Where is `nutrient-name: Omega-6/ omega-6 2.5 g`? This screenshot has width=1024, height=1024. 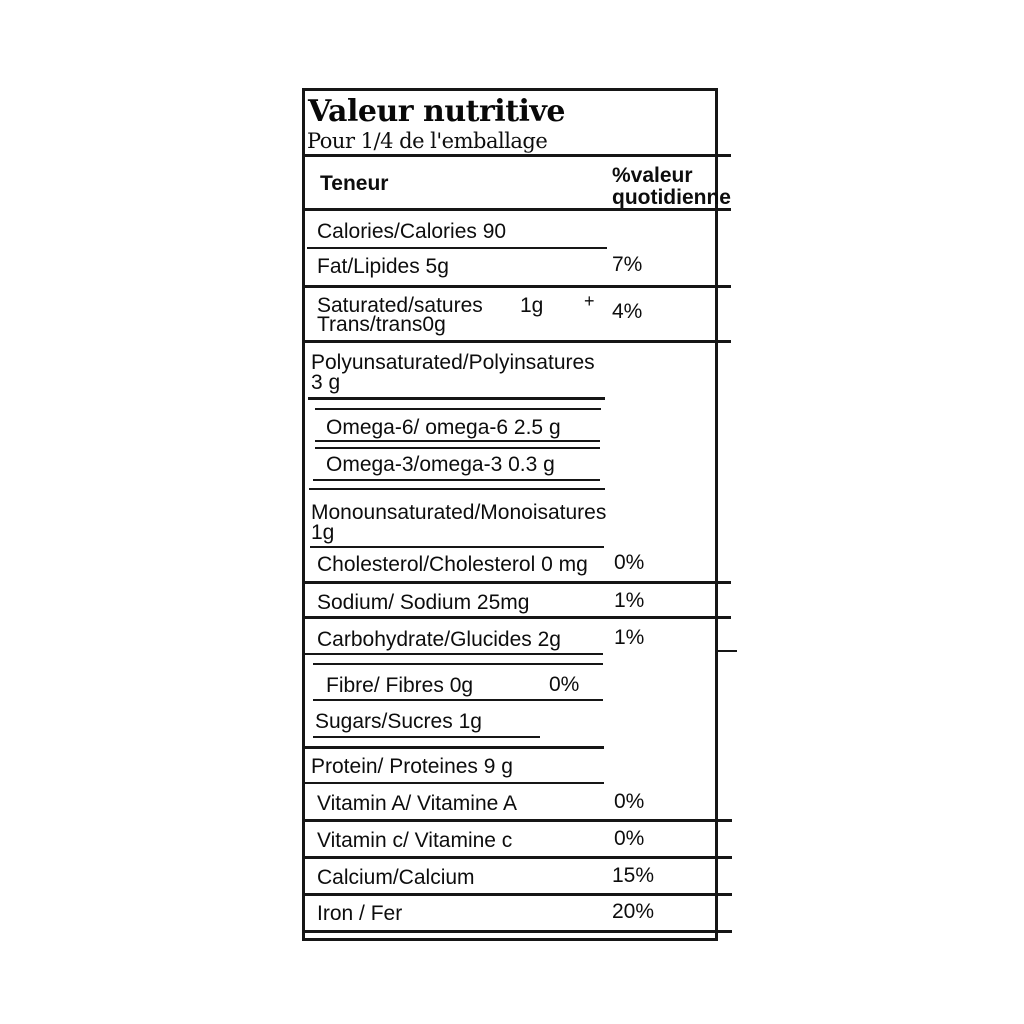 nutrient-name: Omega-6/ omega-6 2.5 g is located at coordinates (443, 427).